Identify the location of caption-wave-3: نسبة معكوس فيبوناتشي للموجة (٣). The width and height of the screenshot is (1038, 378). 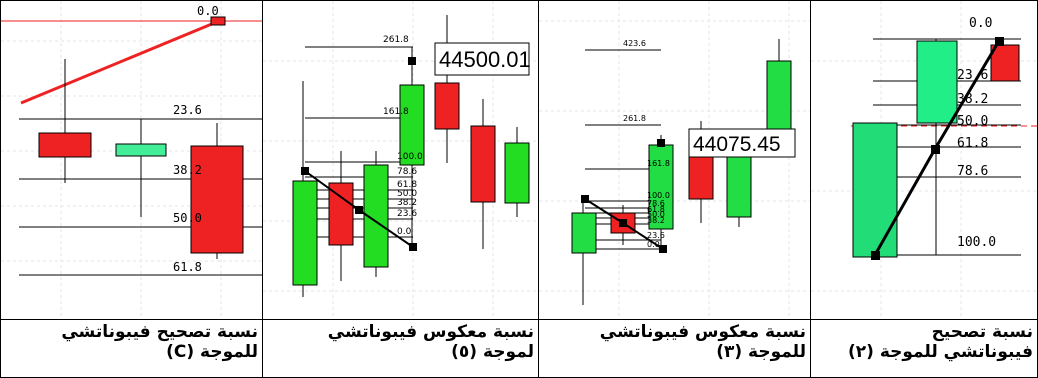
(674, 342).